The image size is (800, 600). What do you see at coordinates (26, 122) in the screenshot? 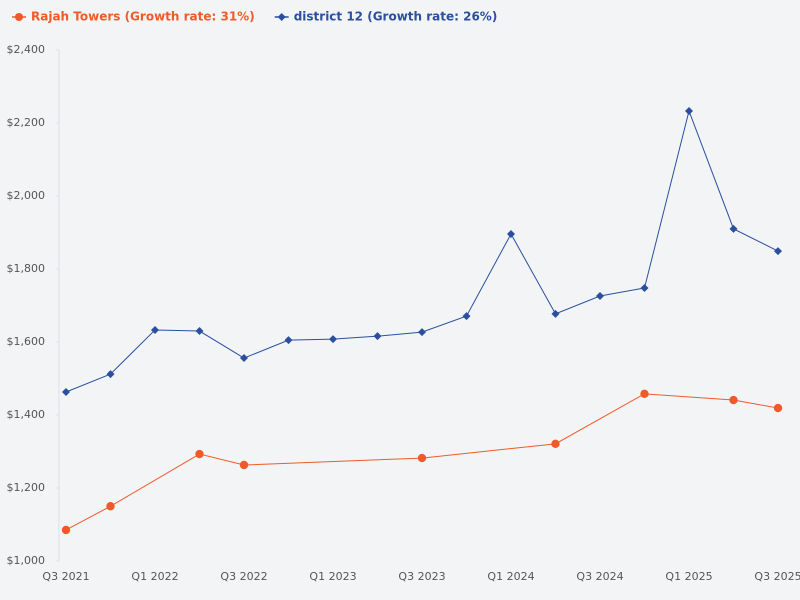
I see `y-tick-label: $2,200` at bounding box center [26, 122].